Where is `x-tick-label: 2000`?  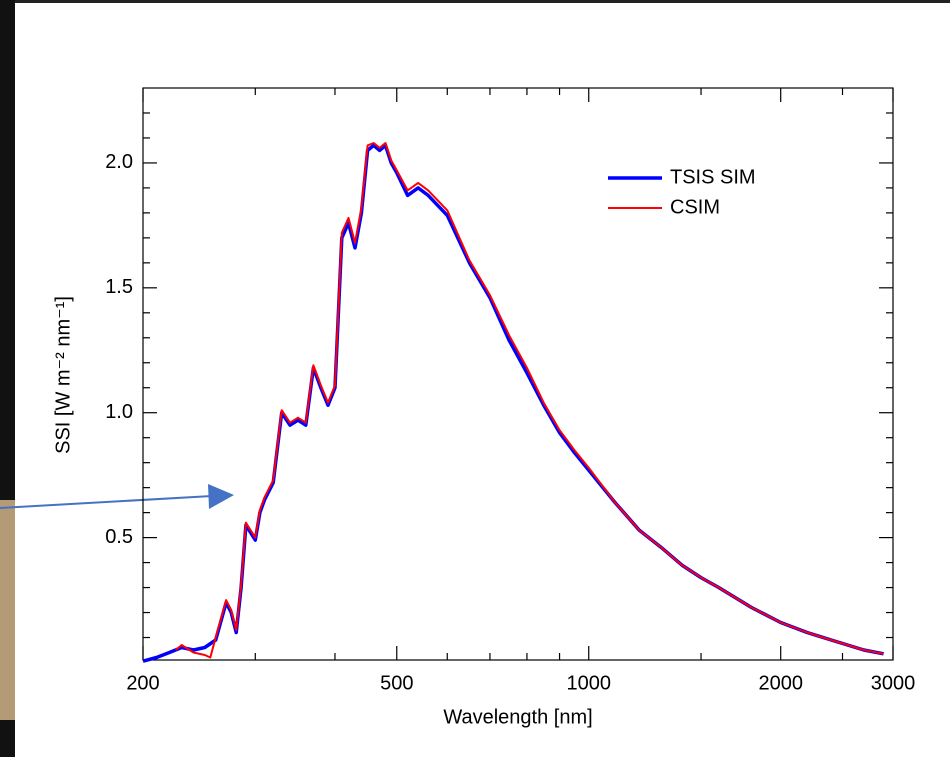 x-tick-label: 2000 is located at coordinates (780, 683).